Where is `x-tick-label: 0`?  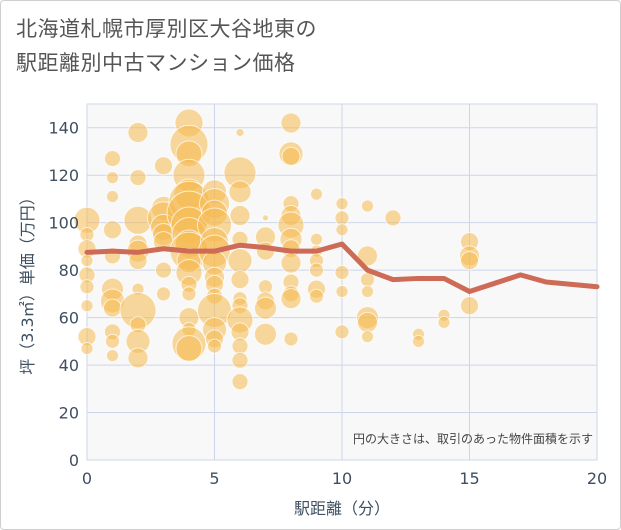
x-tick-label: 0 is located at coordinates (87, 478).